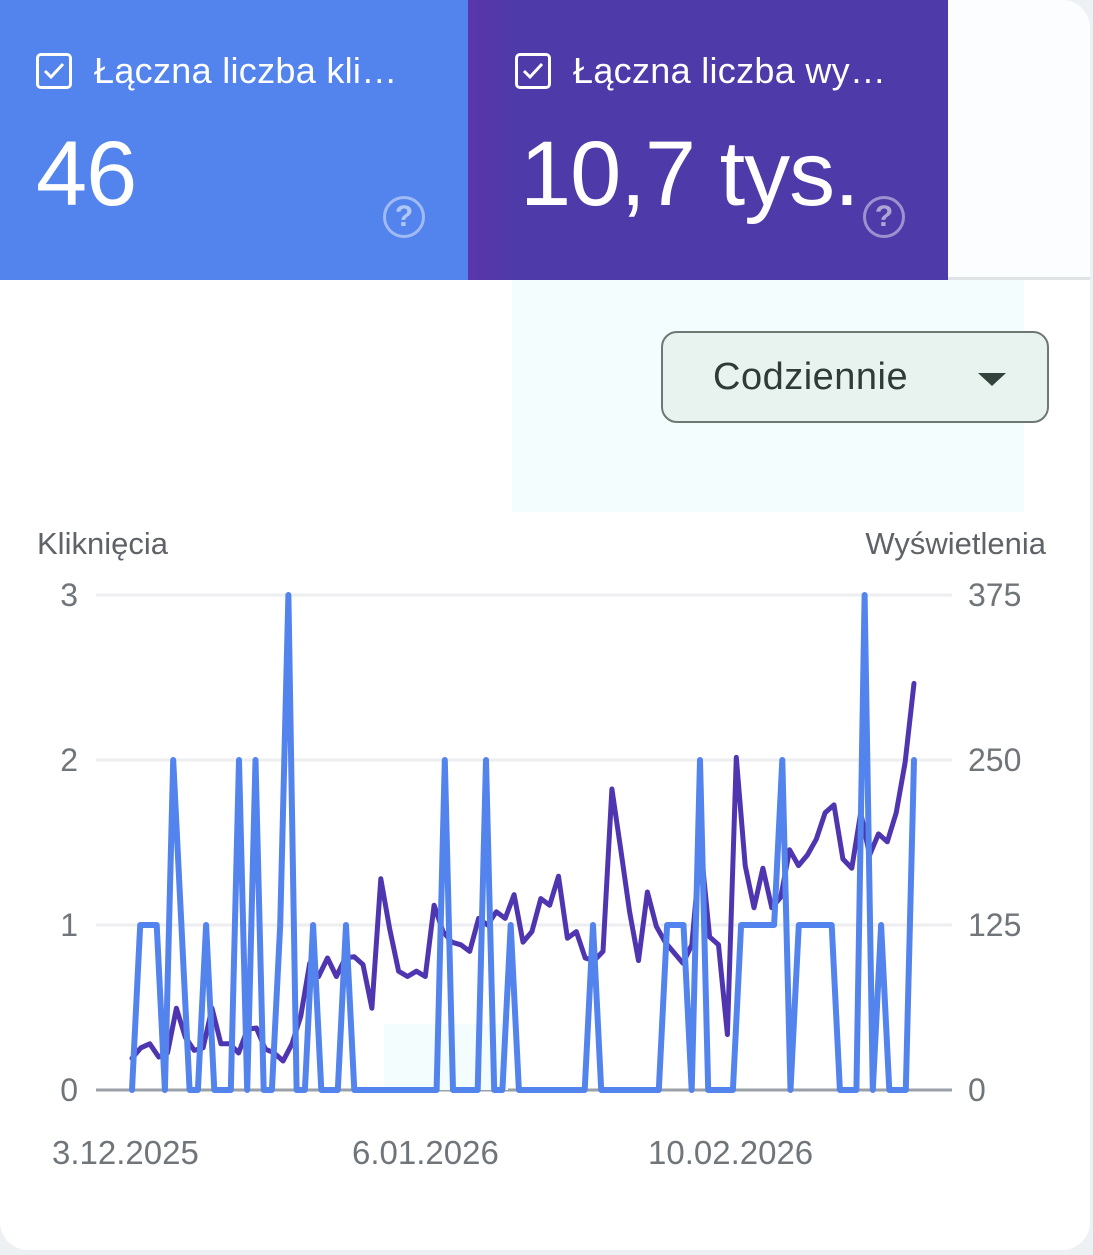 The height and width of the screenshot is (1255, 1093). What do you see at coordinates (425, 1152) in the screenshot?
I see `x-tick: 6.01.2026` at bounding box center [425, 1152].